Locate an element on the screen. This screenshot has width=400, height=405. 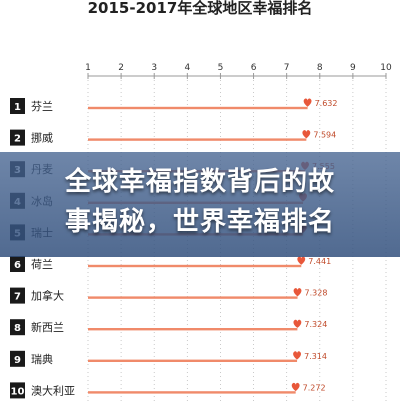
rank-number: 2 is located at coordinates (17, 139).